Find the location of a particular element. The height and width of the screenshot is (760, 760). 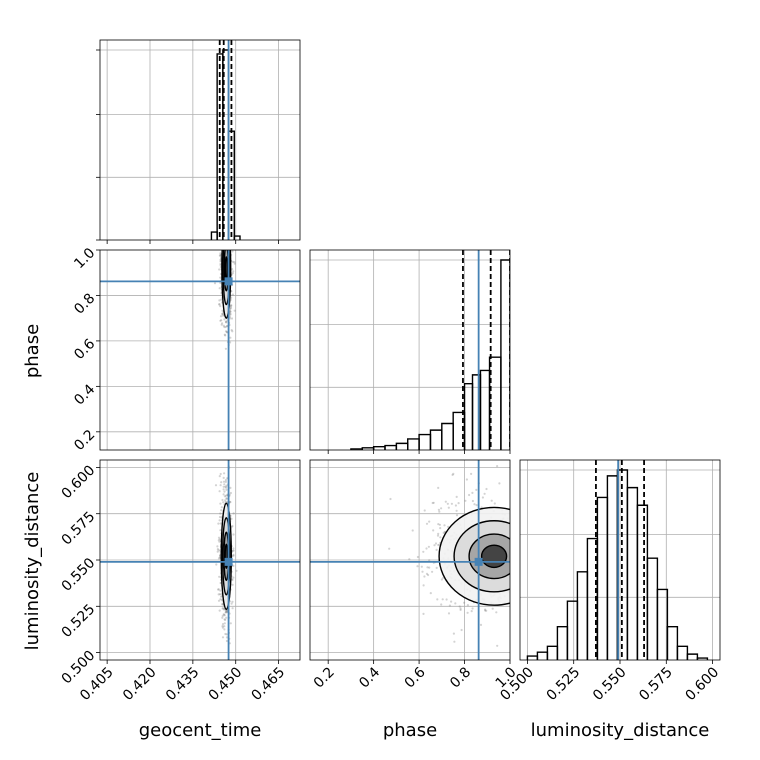

scatter-geocent_time-luminosity_distance is located at coordinates (200, 560).